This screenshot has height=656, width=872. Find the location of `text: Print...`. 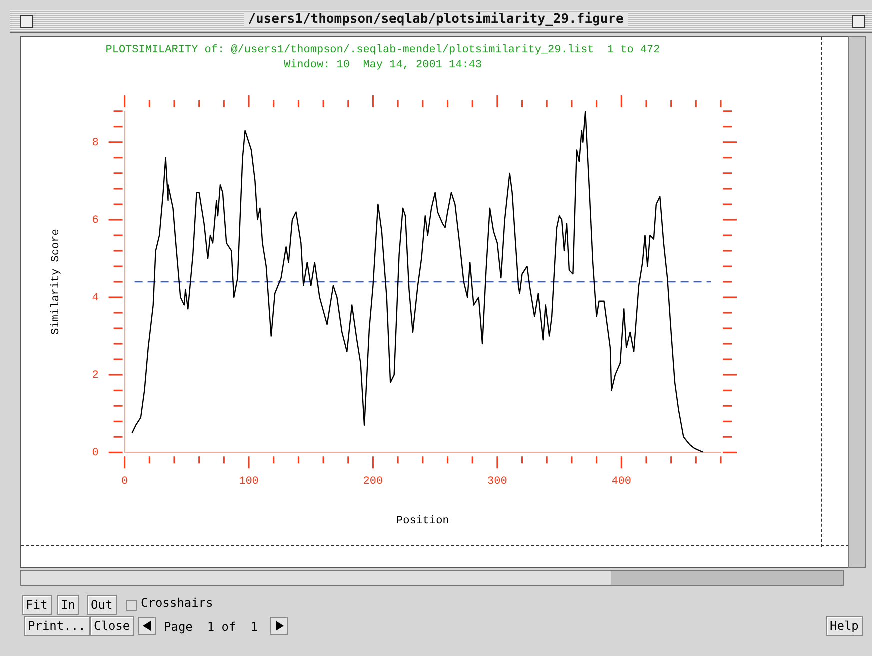

text: Print... is located at coordinates (57, 626).